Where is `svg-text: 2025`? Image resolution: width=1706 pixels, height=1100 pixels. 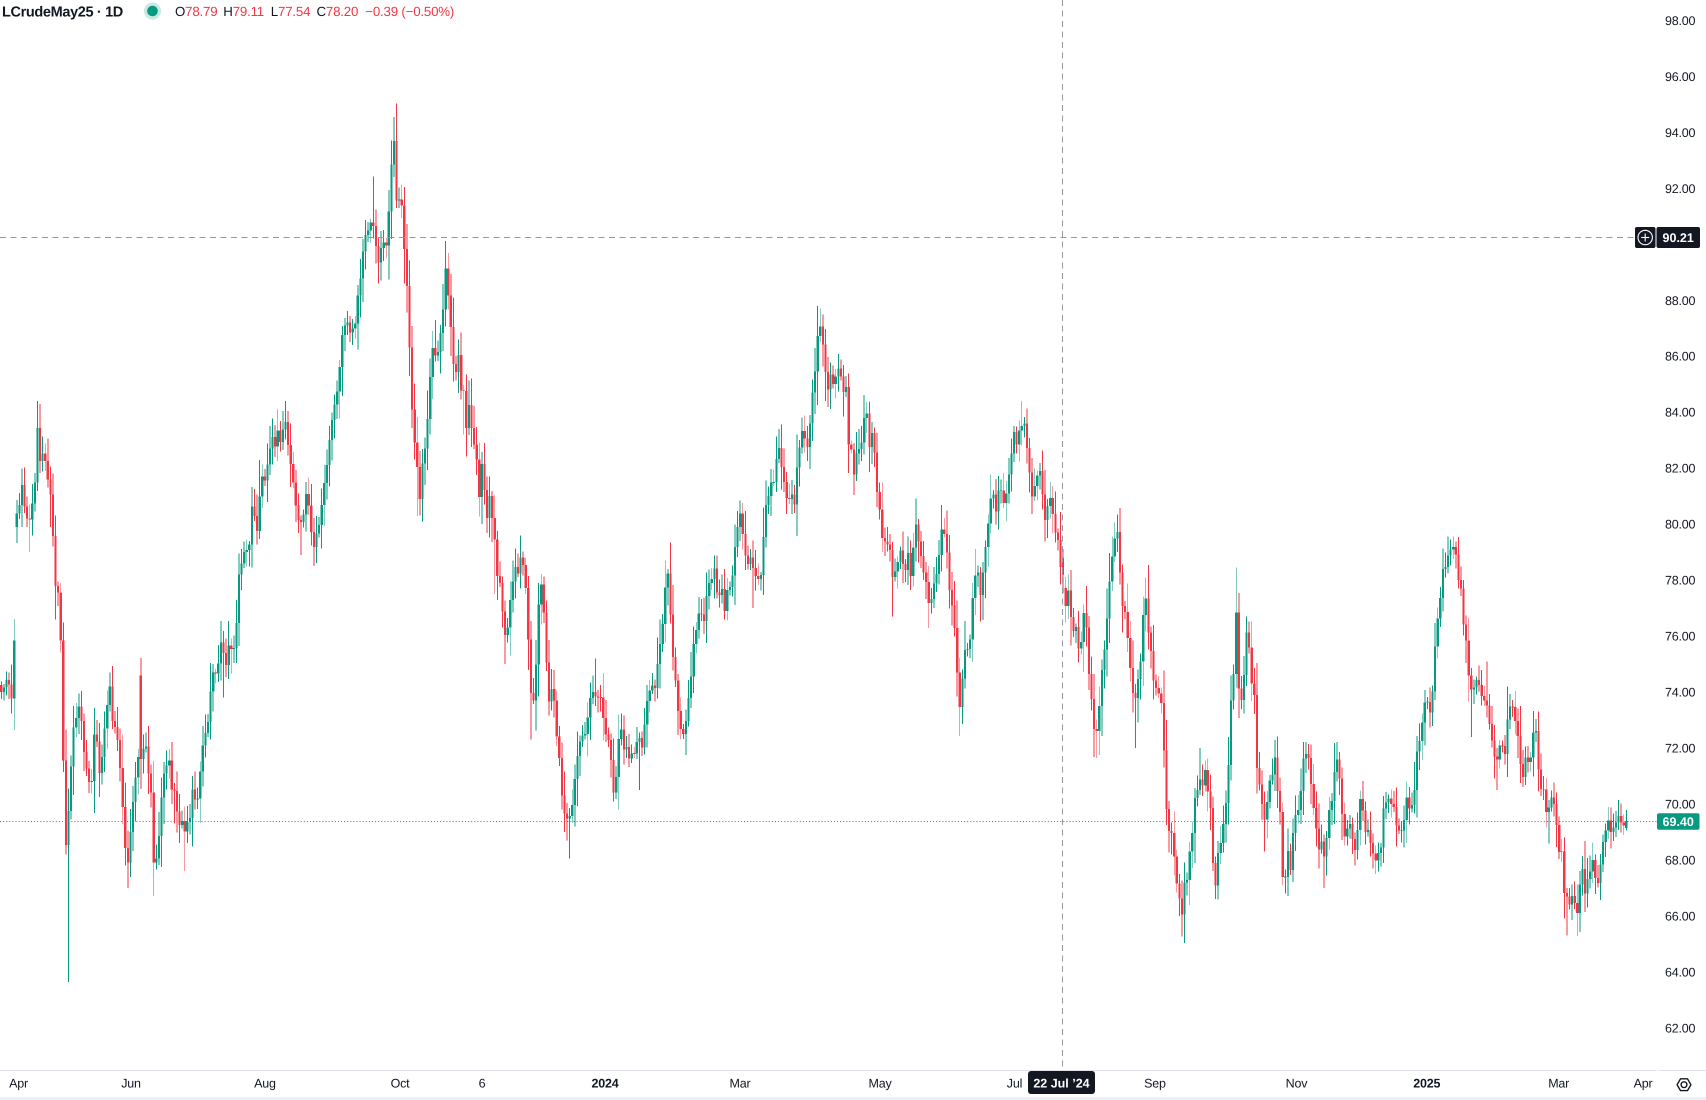
svg-text: 2025 is located at coordinates (1426, 1084).